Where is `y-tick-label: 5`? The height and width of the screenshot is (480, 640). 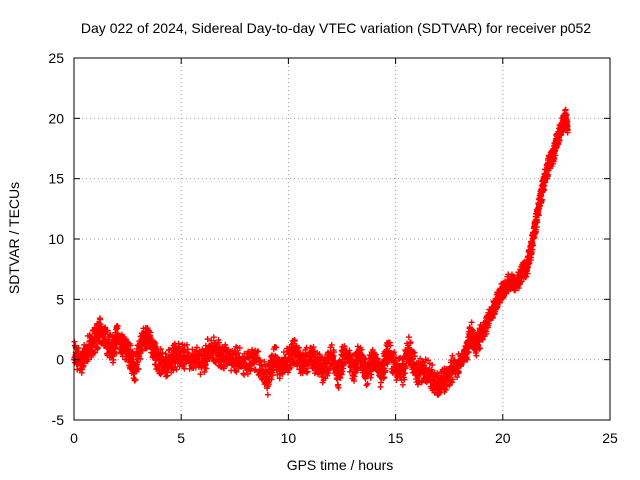 y-tick-label: 5 is located at coordinates (60, 299).